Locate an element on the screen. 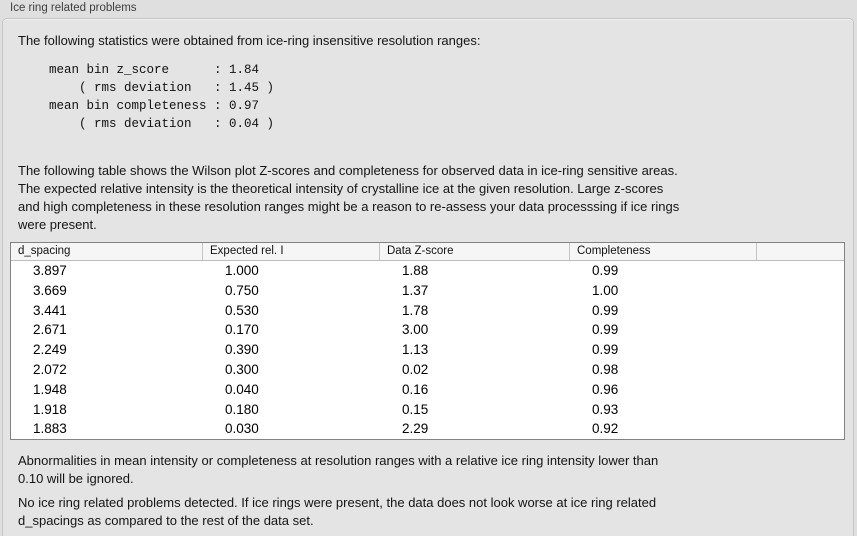  table-row: 1.918 0.180 0.15 0.93 is located at coordinates (427, 410).